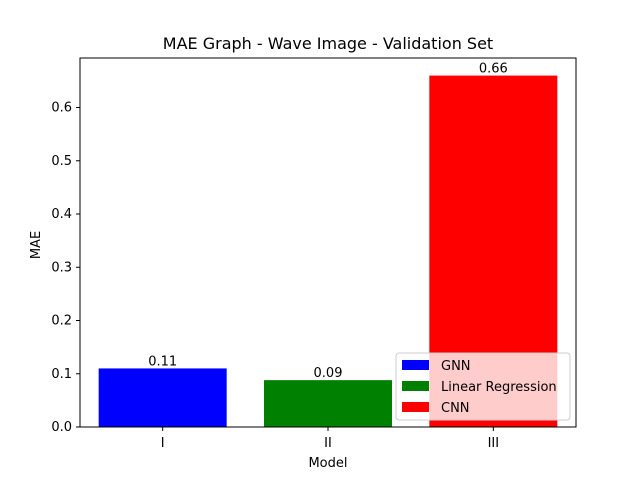 This screenshot has width=640, height=480. Describe the element at coordinates (499, 387) in the screenshot. I see `legend-entry: Linear Regression` at that location.